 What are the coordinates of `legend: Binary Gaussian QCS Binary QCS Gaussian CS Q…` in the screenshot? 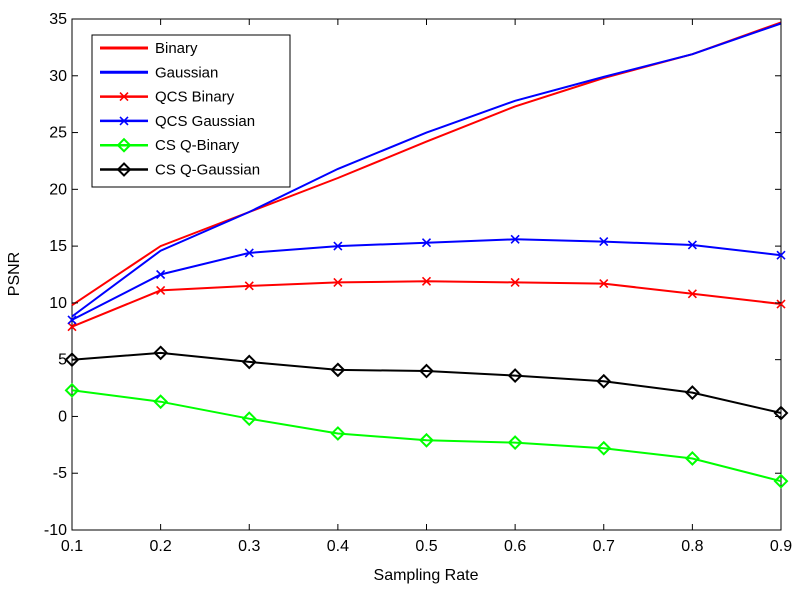 It's located at (191, 111).